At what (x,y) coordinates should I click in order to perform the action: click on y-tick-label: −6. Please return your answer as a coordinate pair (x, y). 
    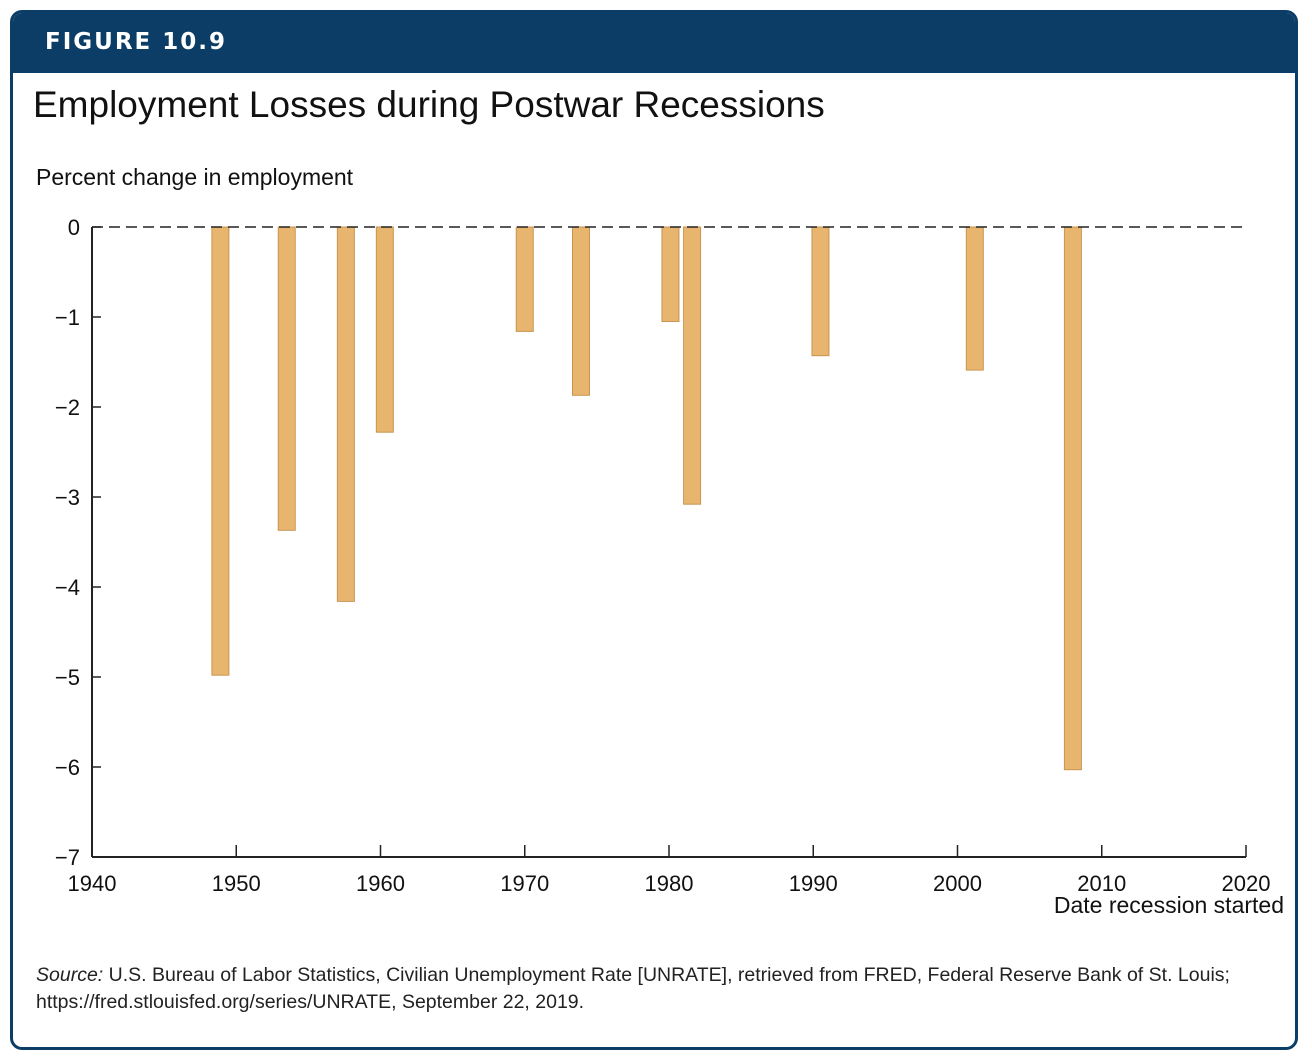
    Looking at the image, I should click on (67, 767).